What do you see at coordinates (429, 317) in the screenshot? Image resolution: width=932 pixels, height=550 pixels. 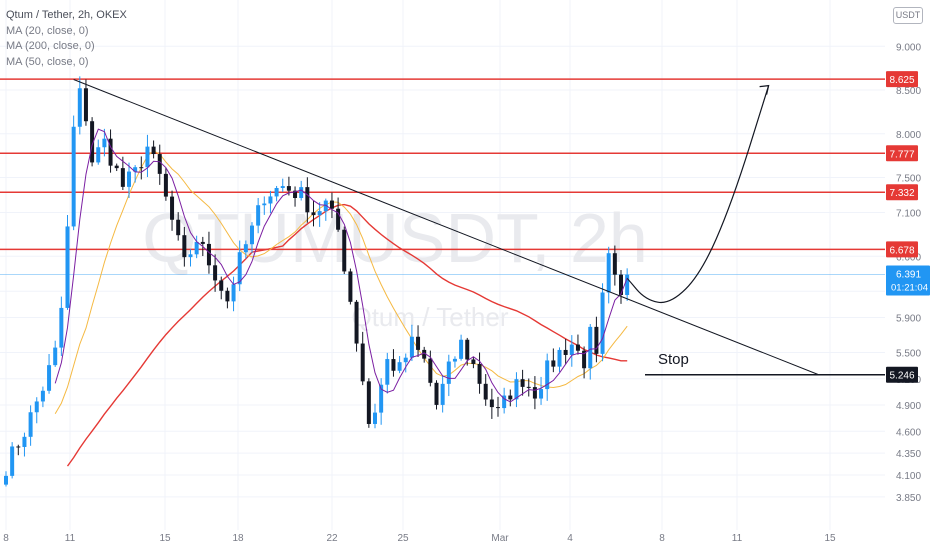 I see `watermark-name: Qtum / Tether` at bounding box center [429, 317].